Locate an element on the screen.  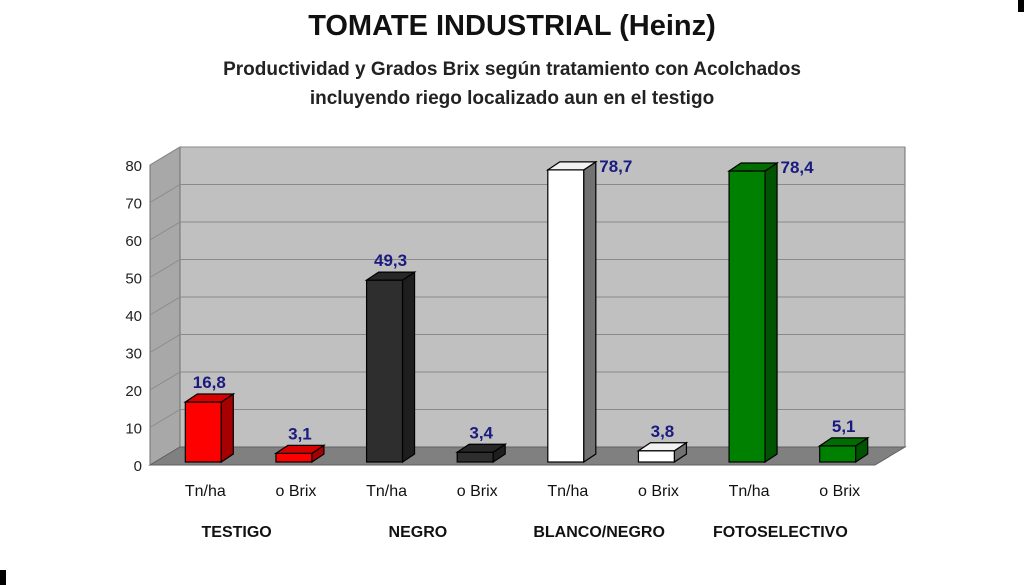
bar-value-label: 49,3 is located at coordinates (390, 260).